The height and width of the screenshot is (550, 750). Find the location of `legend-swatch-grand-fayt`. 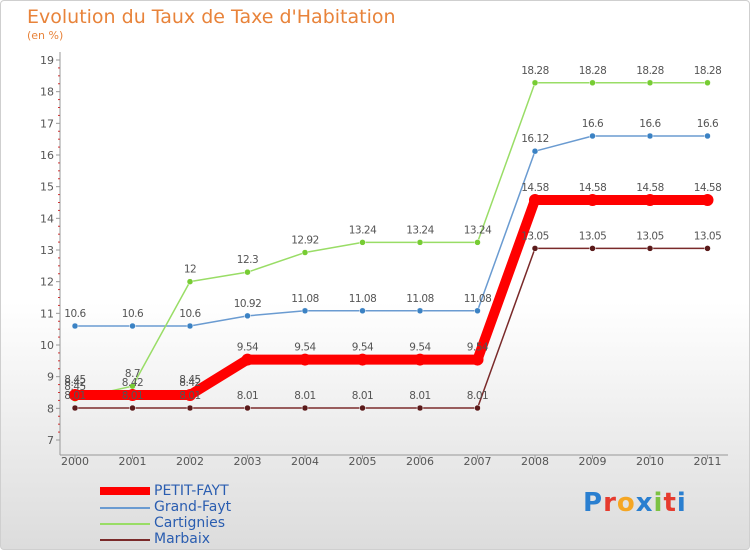

legend-swatch-grand-fayt is located at coordinates (125, 508).